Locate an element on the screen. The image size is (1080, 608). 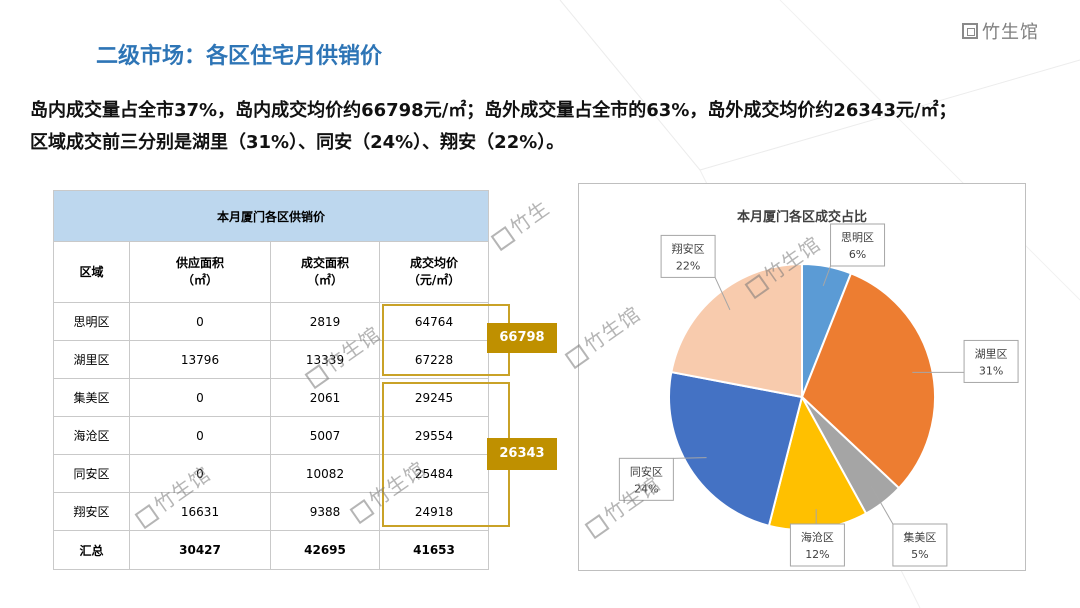
percent-label: 6% is located at coordinates (857, 254).